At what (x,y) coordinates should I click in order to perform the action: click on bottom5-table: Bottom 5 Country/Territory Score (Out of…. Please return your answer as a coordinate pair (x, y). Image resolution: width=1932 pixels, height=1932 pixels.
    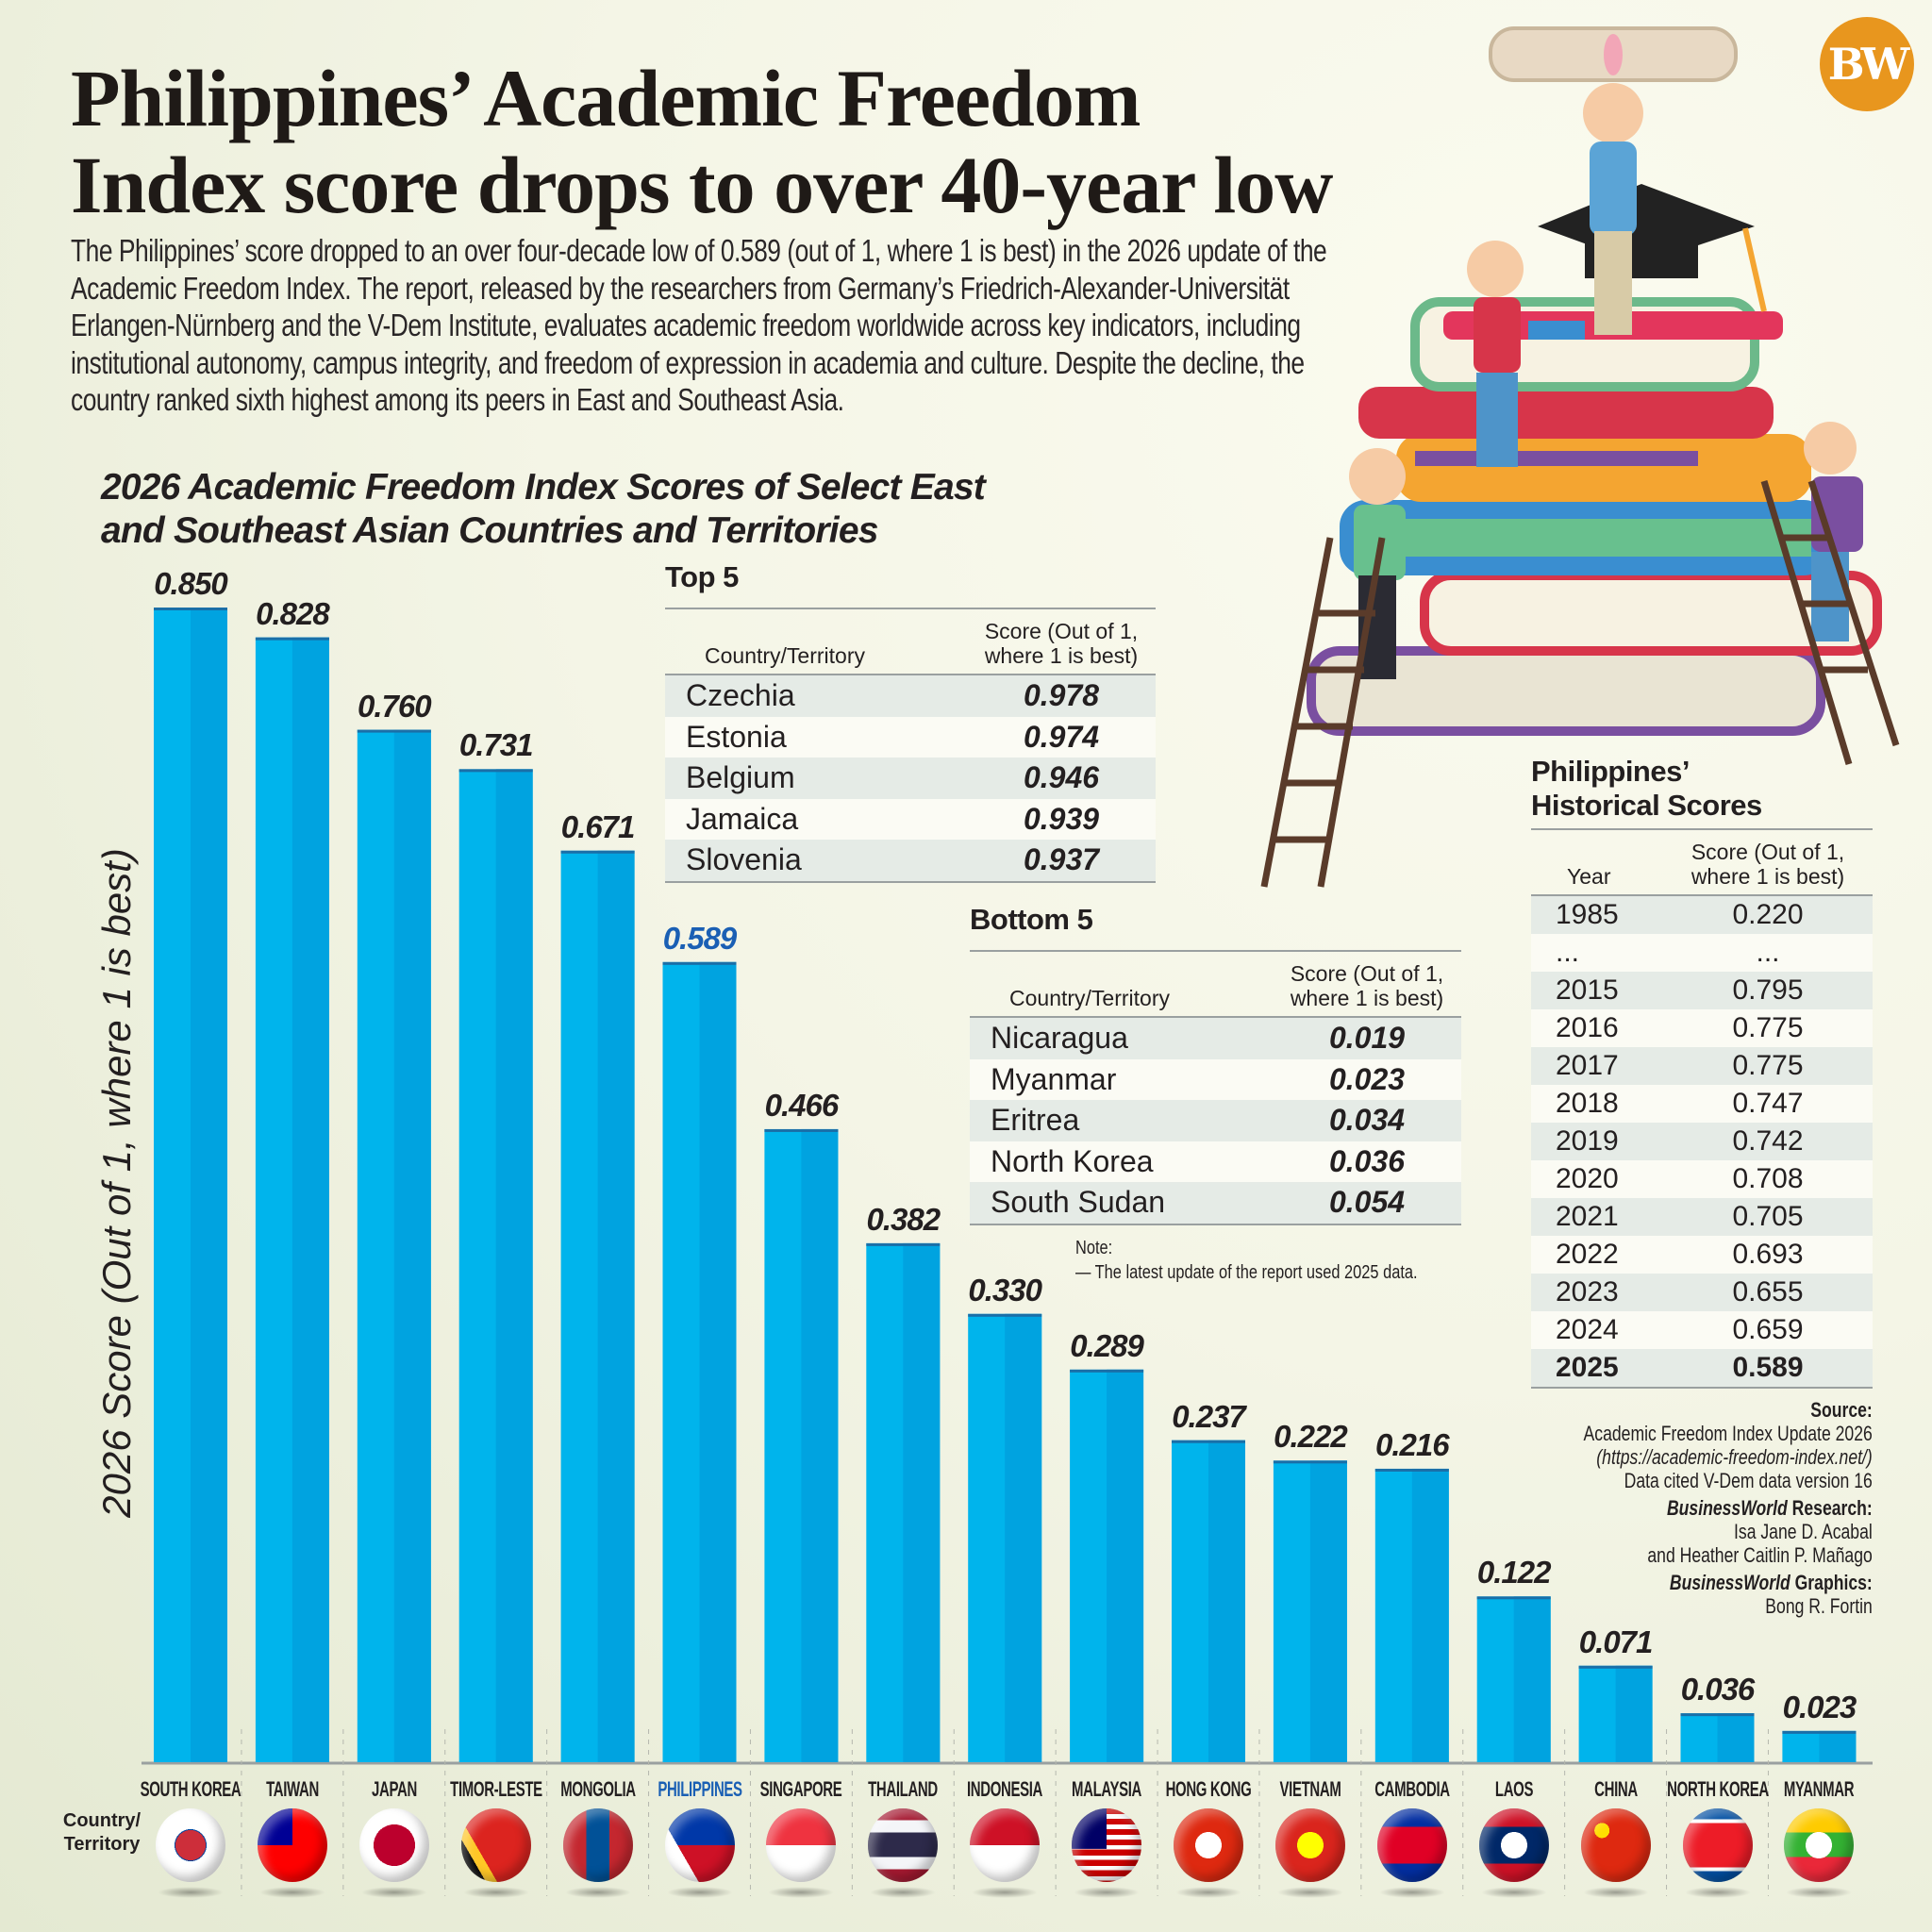
    Looking at the image, I should click on (1216, 1064).